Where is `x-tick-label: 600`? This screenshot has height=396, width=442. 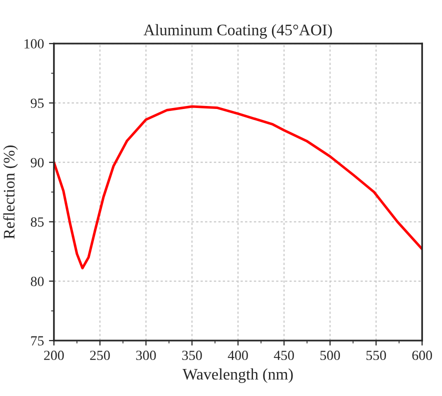
x-tick-label: 600 is located at coordinates (422, 355).